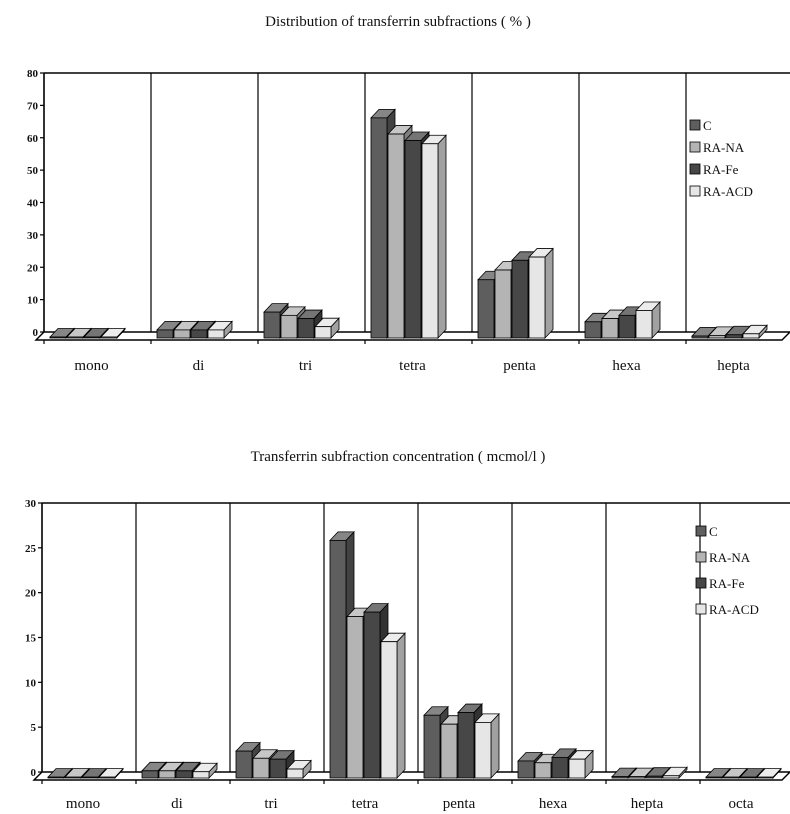  I want to click on y-tick-label: 25, so click(31, 549).